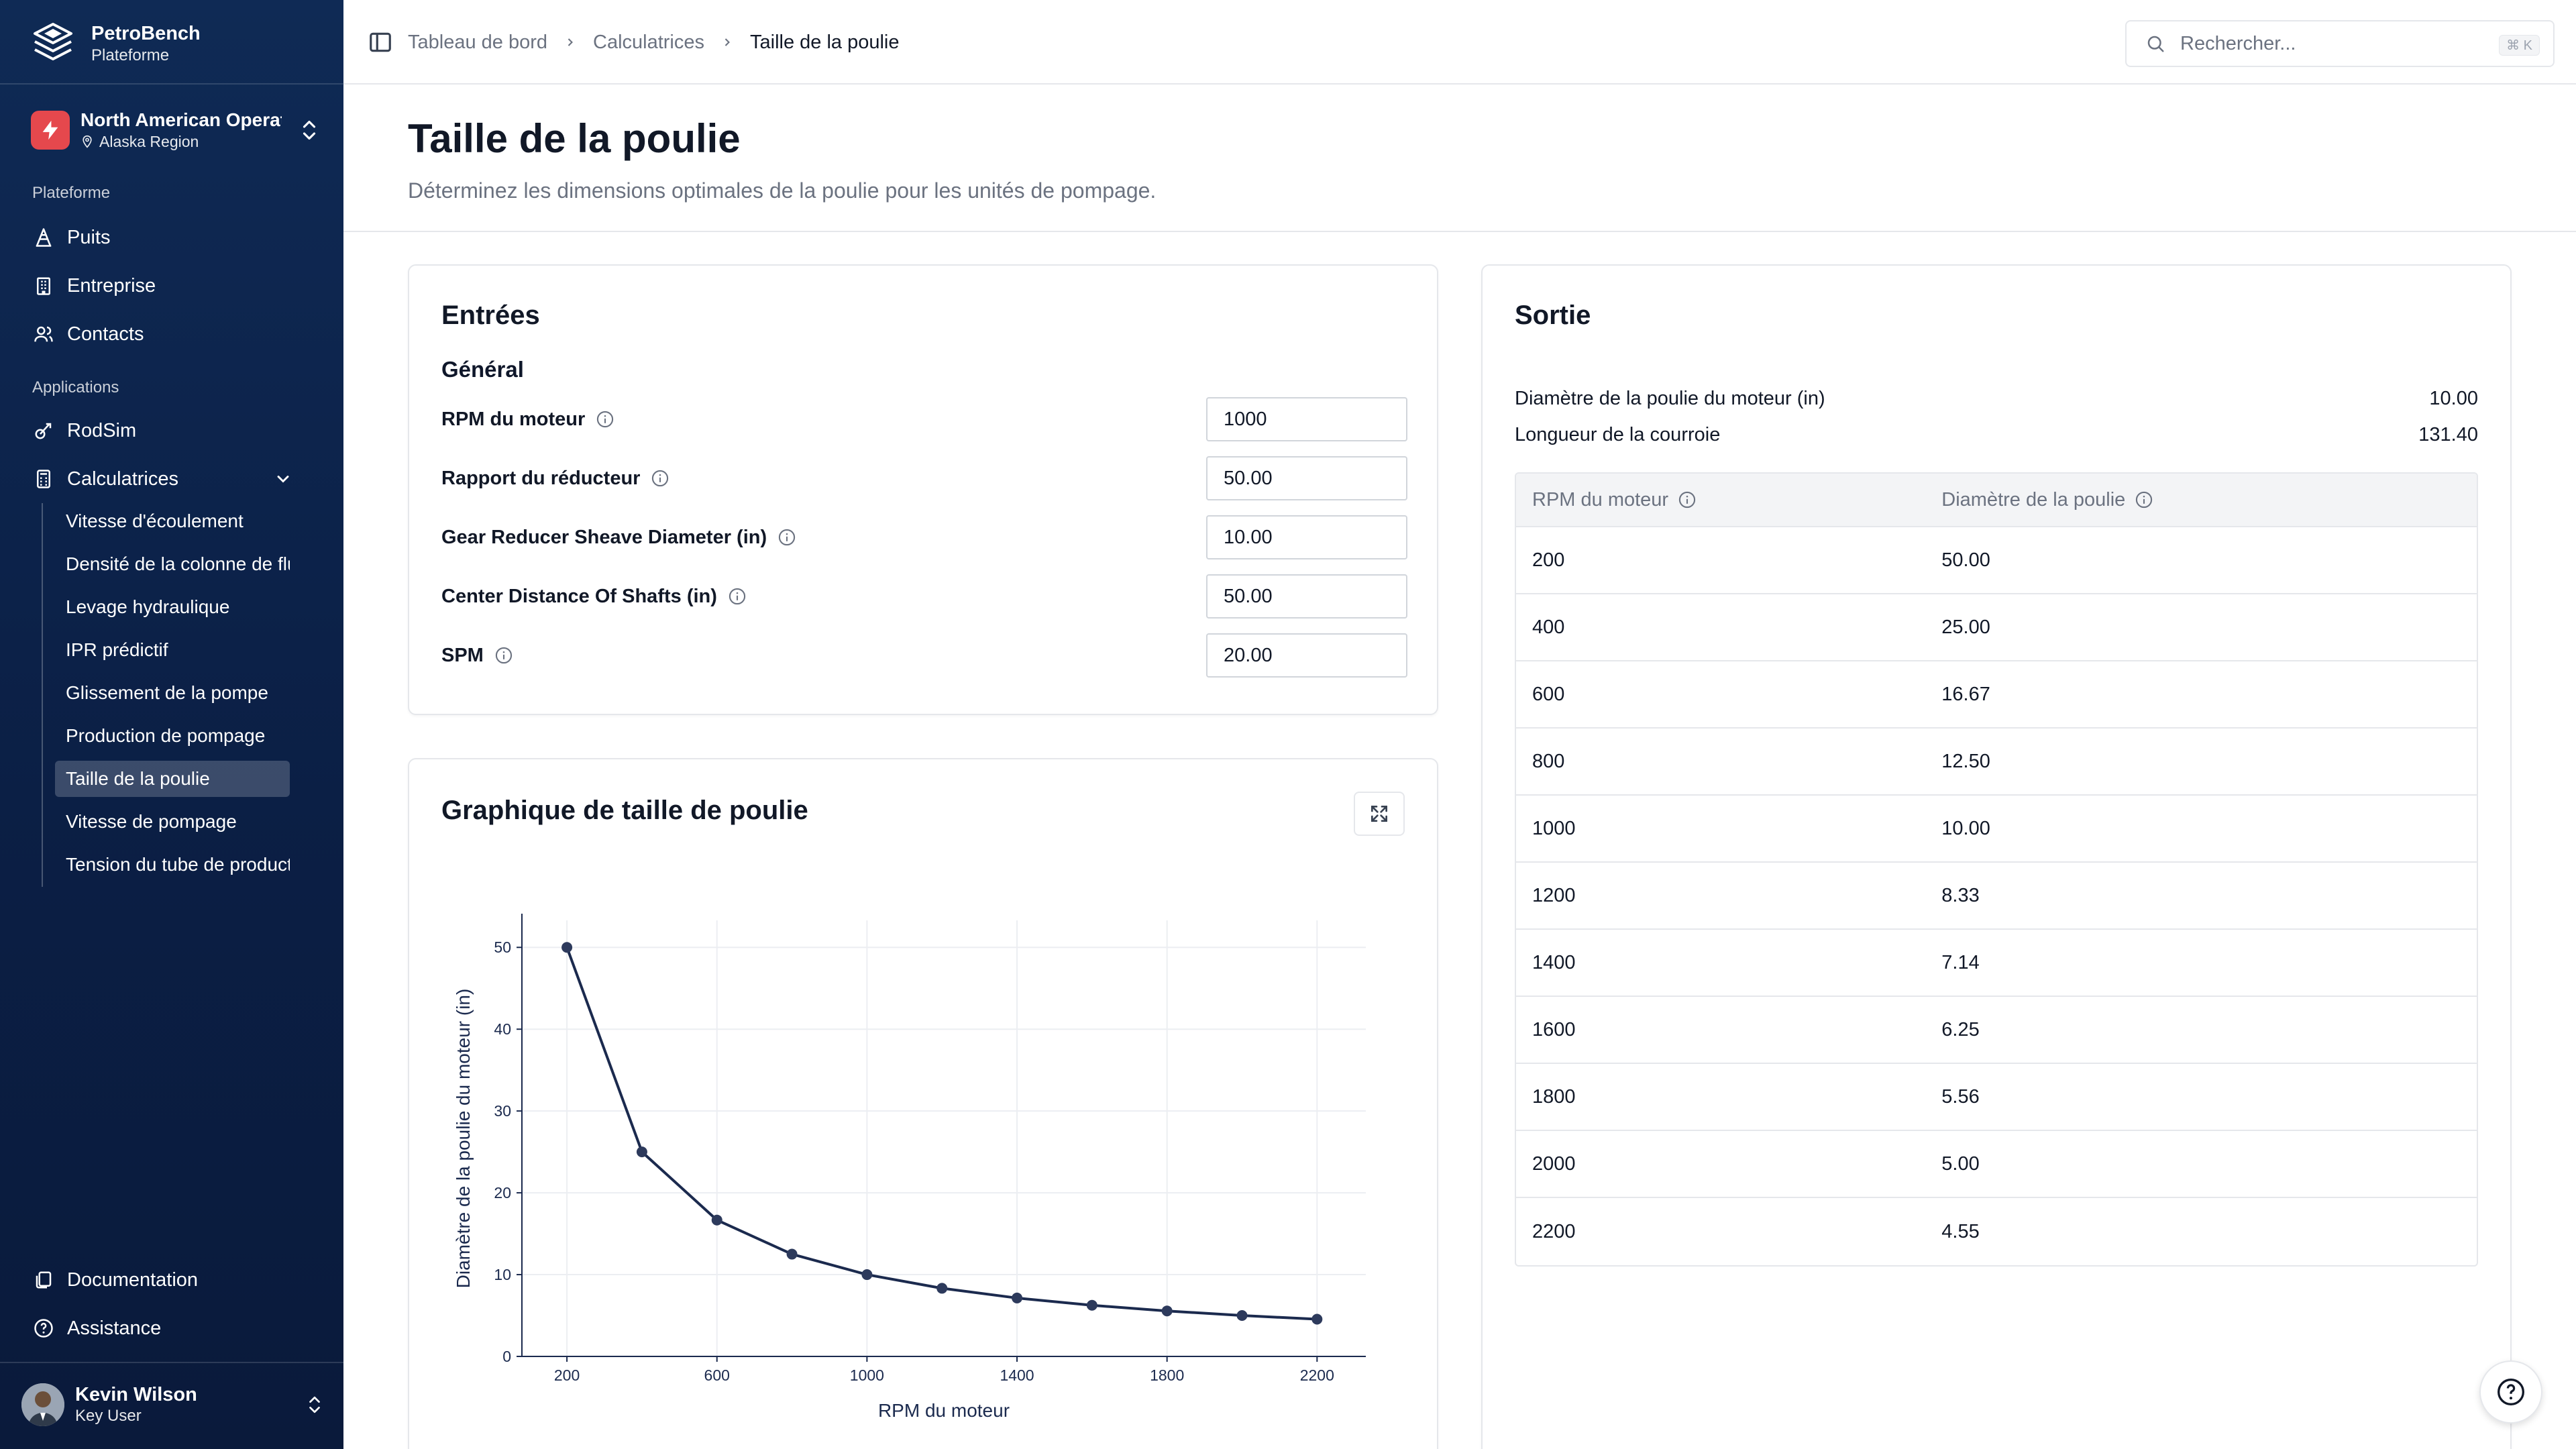 This screenshot has height=1449, width=2576. What do you see at coordinates (1996, 896) in the screenshot?
I see `table-row: 1200 8.33` at bounding box center [1996, 896].